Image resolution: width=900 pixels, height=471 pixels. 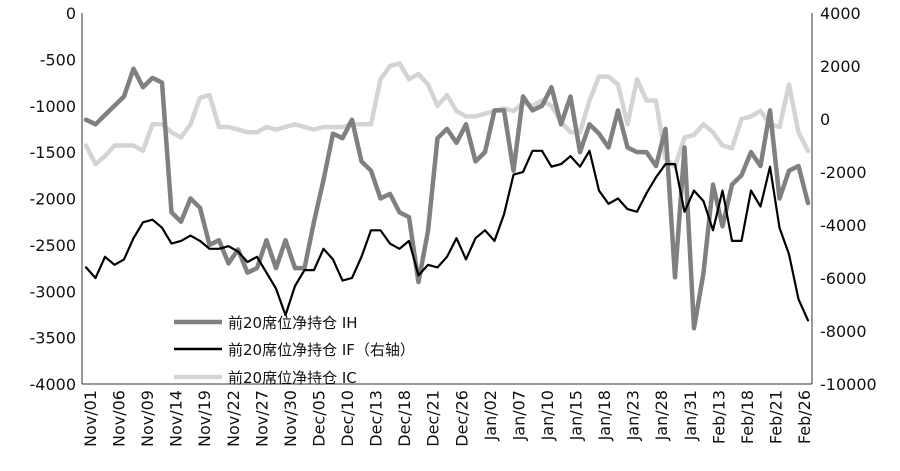 I want to click on y-right-tick-label: 0, so click(x=825, y=119).